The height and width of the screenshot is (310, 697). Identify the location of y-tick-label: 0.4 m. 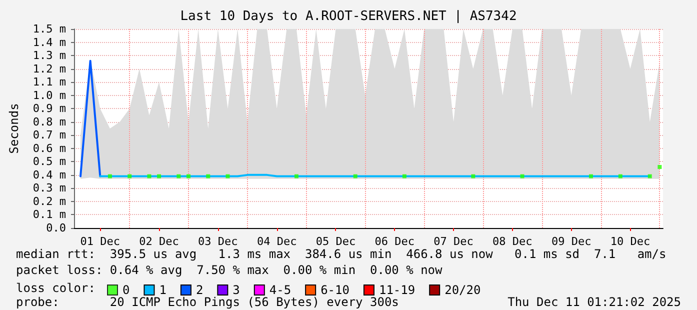
(49, 175).